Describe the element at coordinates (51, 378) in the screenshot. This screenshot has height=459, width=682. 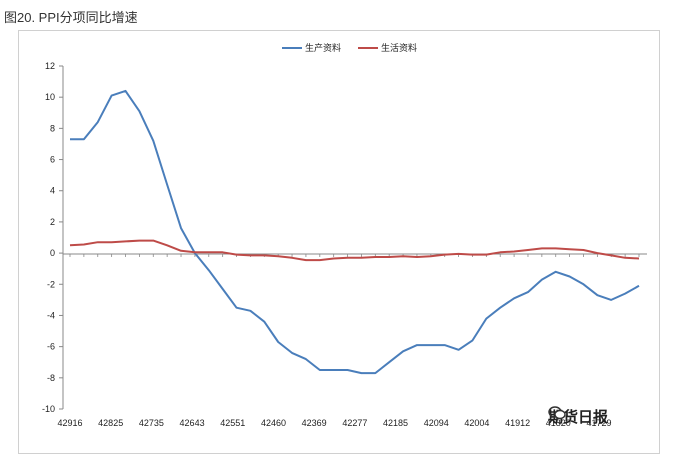
I see `y-tick-label: -8` at that location.